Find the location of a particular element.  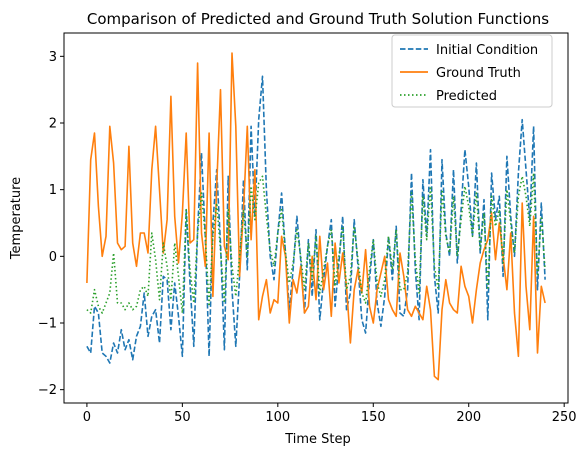

legend-label-ground-truth: Ground Truth is located at coordinates (478, 73).